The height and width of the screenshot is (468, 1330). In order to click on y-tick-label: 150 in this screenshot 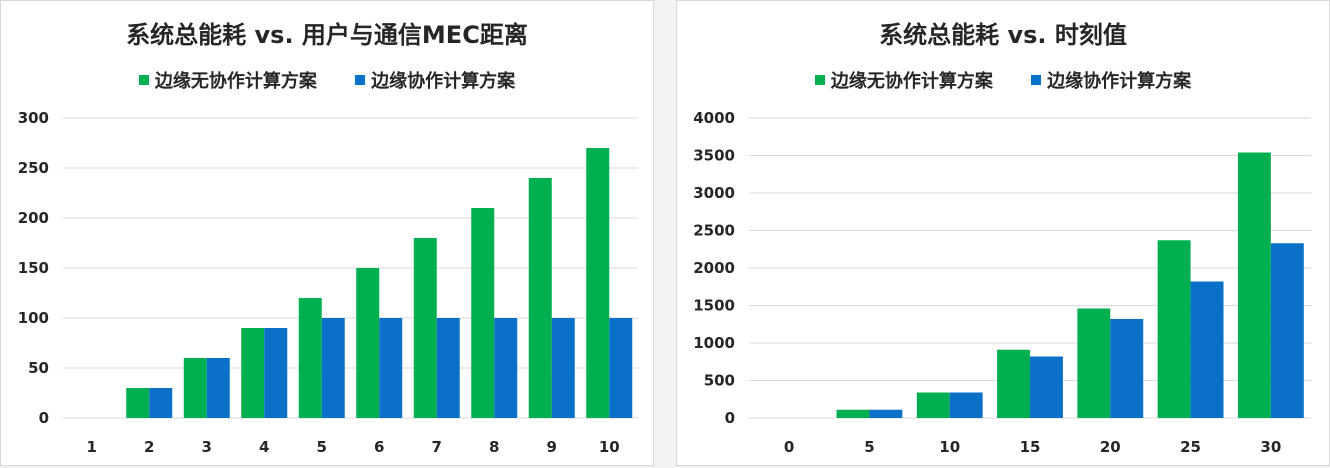, I will do `click(33, 268)`.